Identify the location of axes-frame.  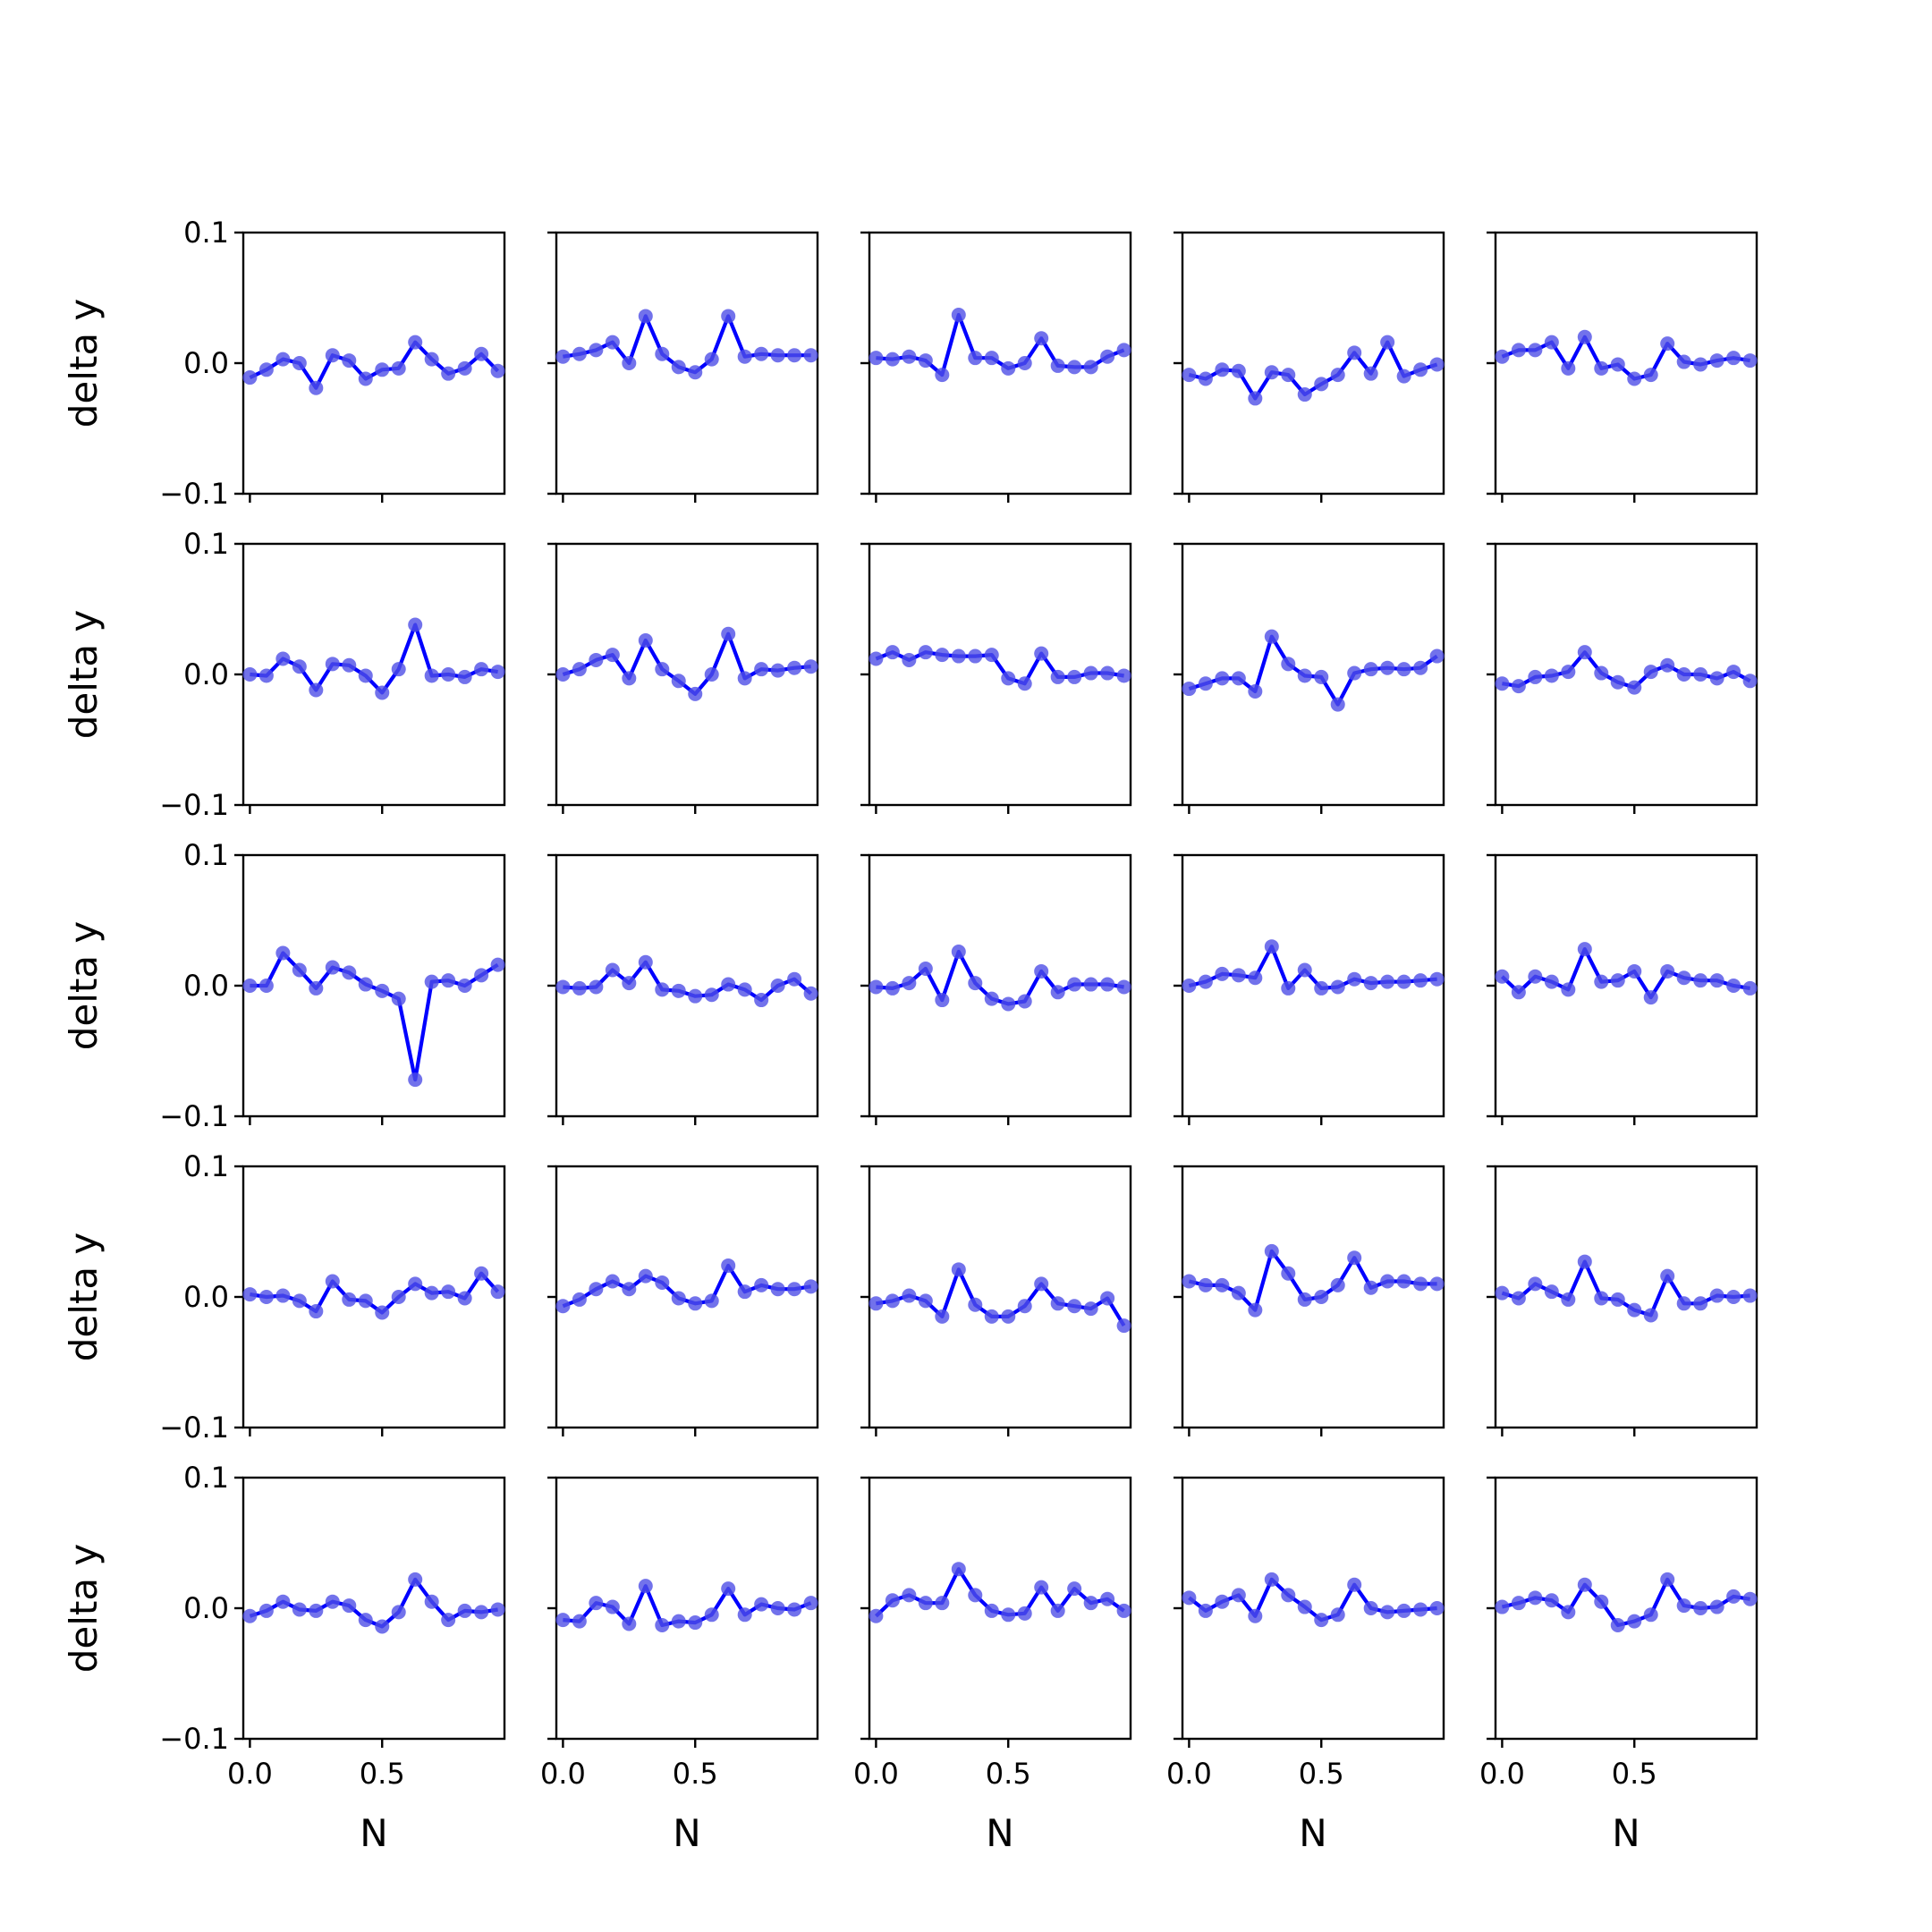
(1313, 363).